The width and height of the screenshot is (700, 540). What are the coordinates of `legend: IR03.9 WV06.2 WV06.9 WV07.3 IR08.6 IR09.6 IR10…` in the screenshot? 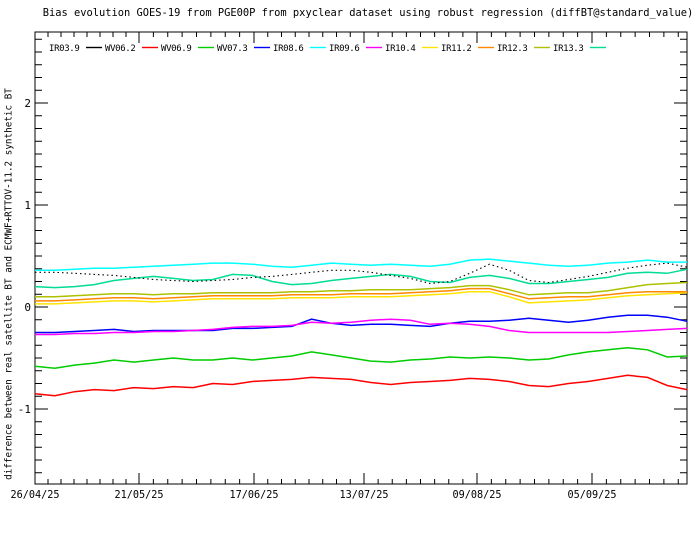 It's located at (327, 49).